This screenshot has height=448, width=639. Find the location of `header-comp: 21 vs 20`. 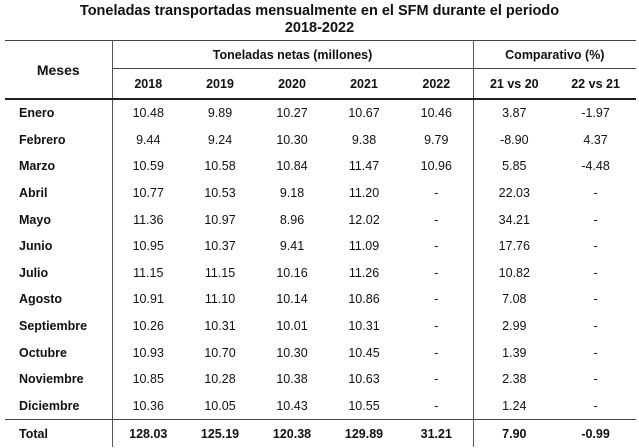

header-comp: 21 vs 20 is located at coordinates (514, 84).